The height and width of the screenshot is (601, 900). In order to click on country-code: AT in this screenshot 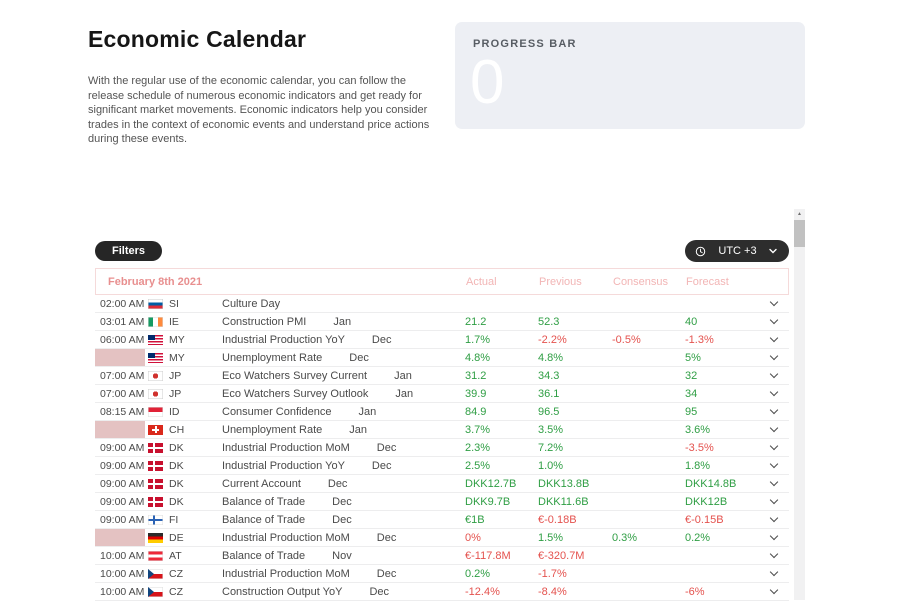, I will do `click(175, 555)`.